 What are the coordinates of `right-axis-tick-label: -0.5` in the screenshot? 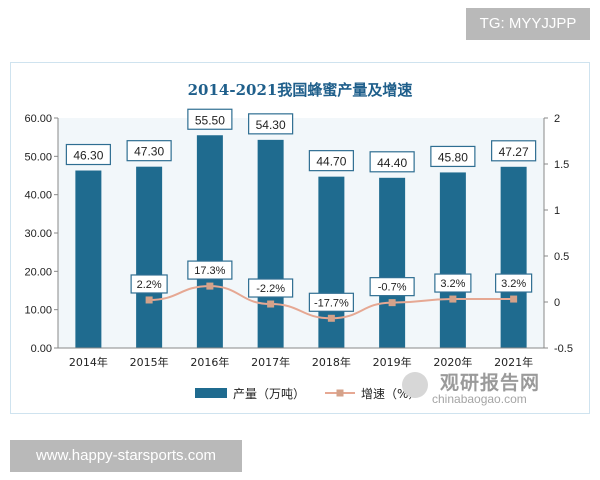 It's located at (563, 349).